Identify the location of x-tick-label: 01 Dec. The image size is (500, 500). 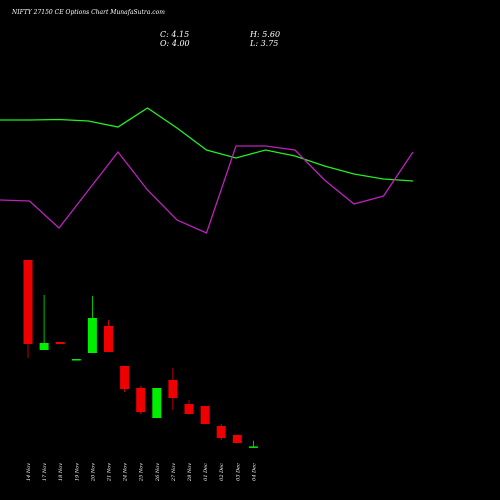
(206, 472).